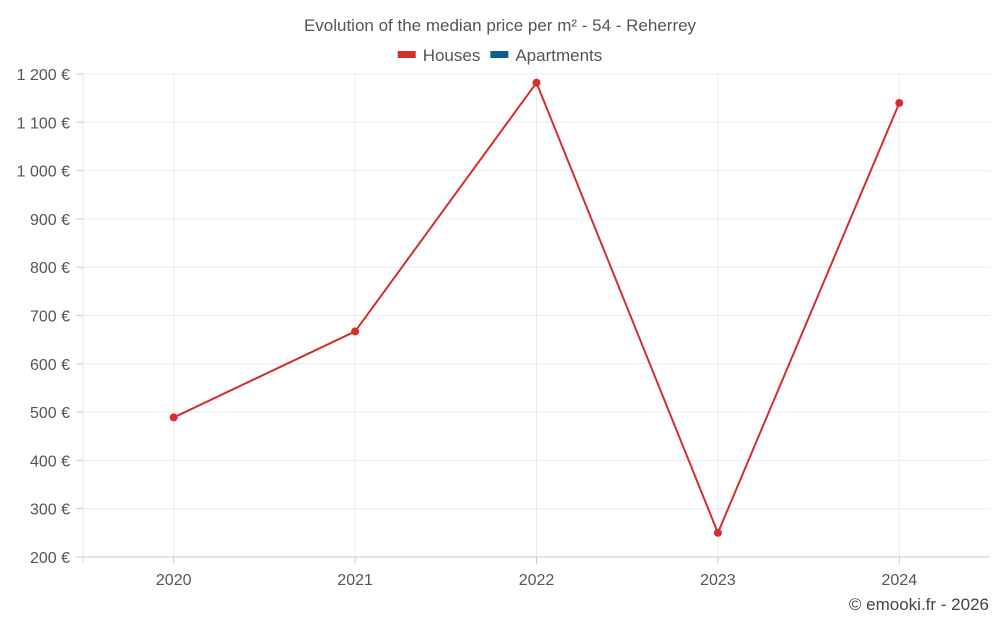 Image resolution: width=1000 pixels, height=625 pixels. Describe the element at coordinates (50, 268) in the screenshot. I see `y-tick-label: 800 €` at that location.